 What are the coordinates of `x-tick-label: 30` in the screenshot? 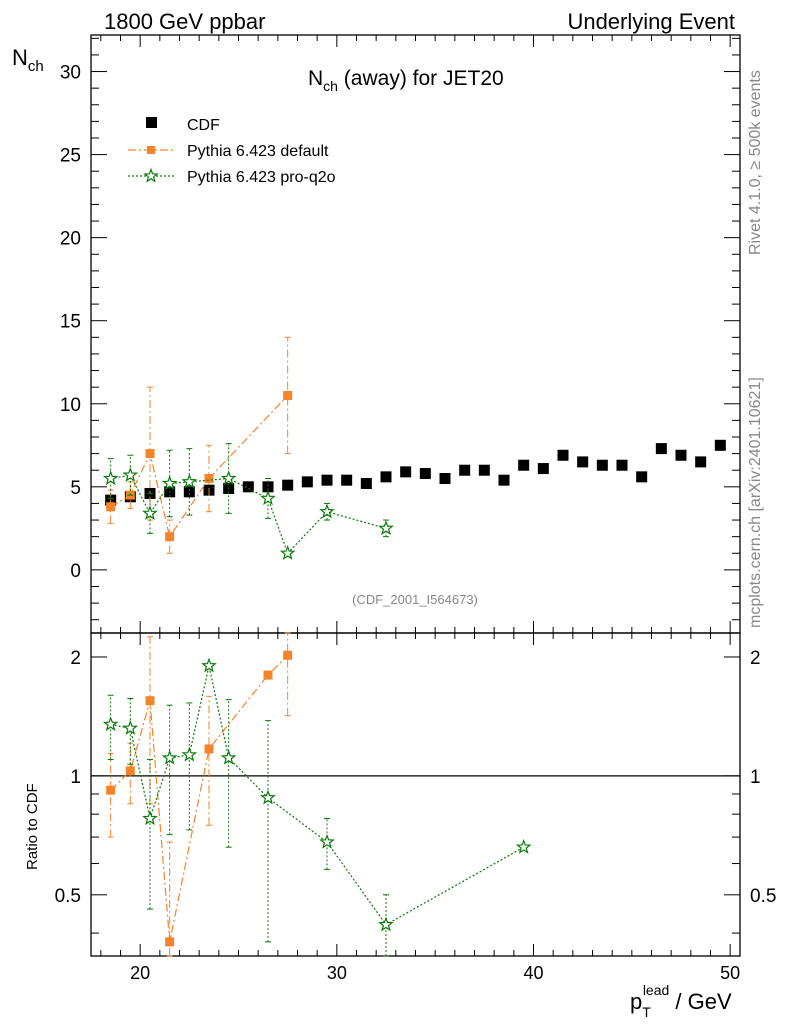 It's located at (337, 973).